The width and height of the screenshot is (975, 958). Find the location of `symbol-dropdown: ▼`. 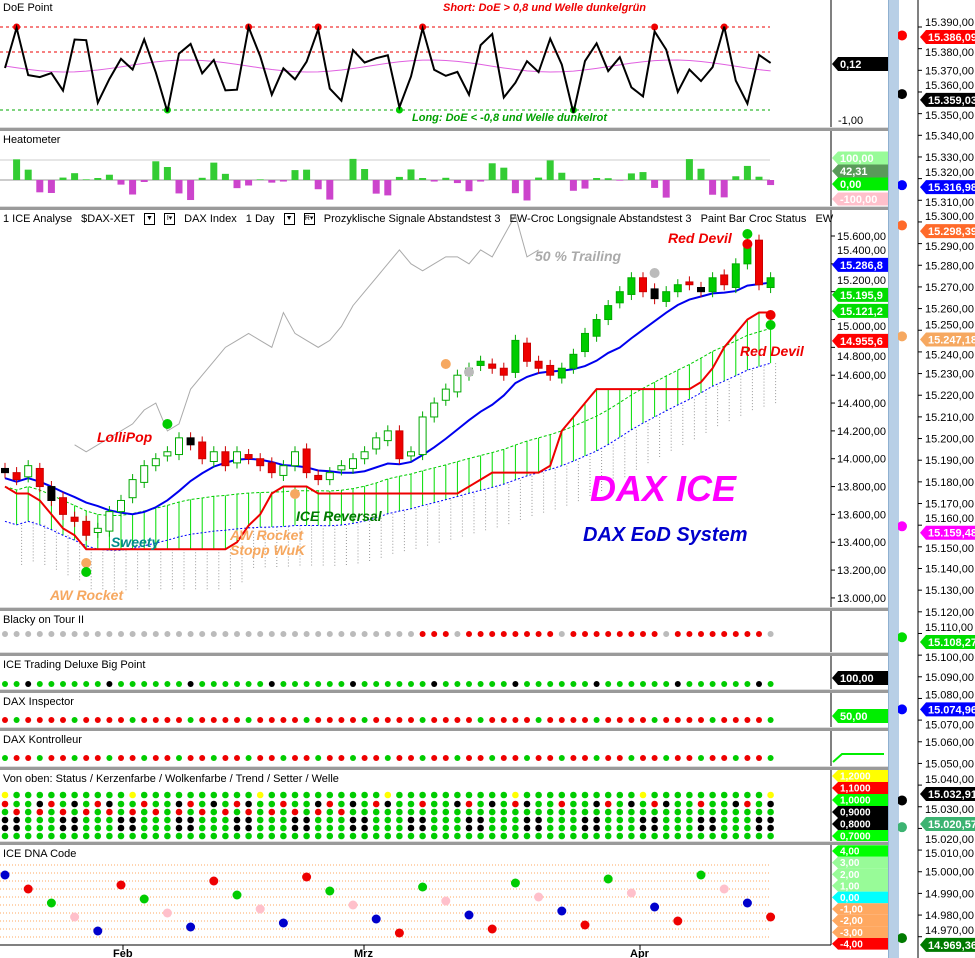

symbol-dropdown: ▼ is located at coordinates (150, 219).